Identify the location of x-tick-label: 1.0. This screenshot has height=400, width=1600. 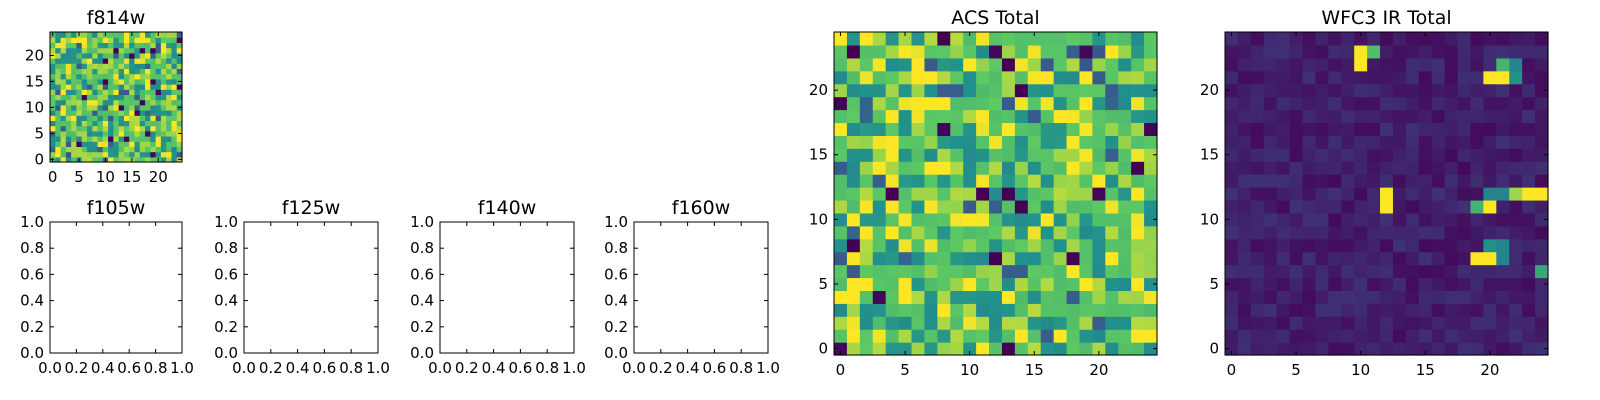
(574, 368).